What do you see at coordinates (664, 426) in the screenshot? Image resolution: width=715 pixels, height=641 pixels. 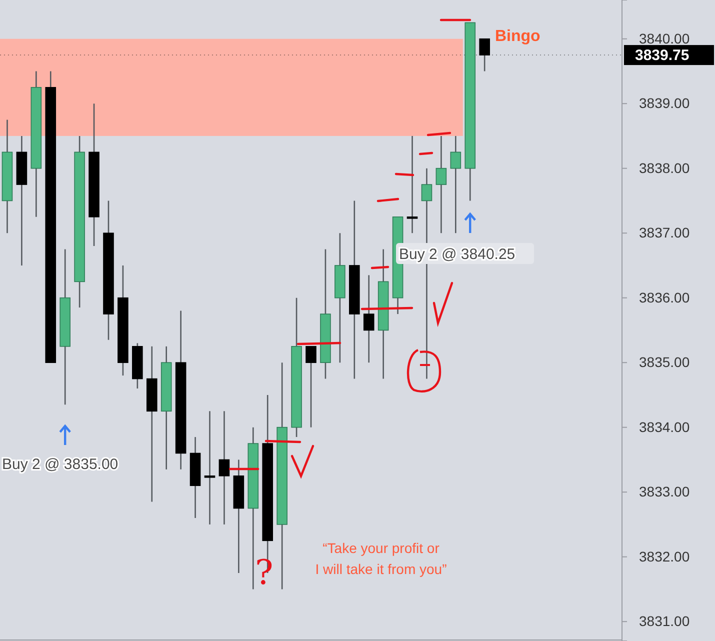 I see `y-tick-label: 3834.00` at bounding box center [664, 426].